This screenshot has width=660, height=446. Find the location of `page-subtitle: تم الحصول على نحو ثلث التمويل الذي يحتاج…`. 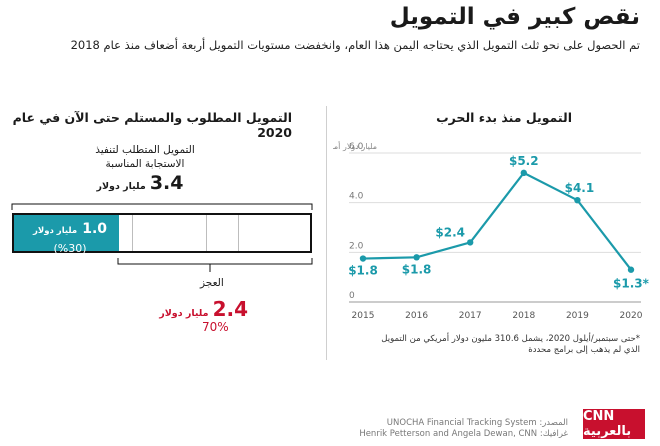

page-subtitle: تم الحصول على نحو ثلث التمويل الذي يحتاج… is located at coordinates (355, 45).